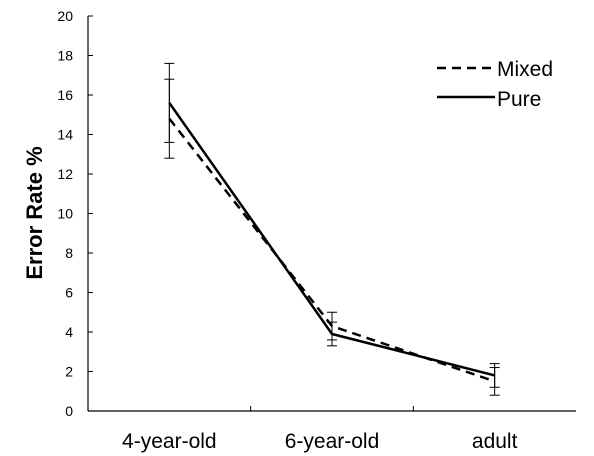 The height and width of the screenshot is (456, 594). I want to click on y-tick-label: 8, so click(69, 253).